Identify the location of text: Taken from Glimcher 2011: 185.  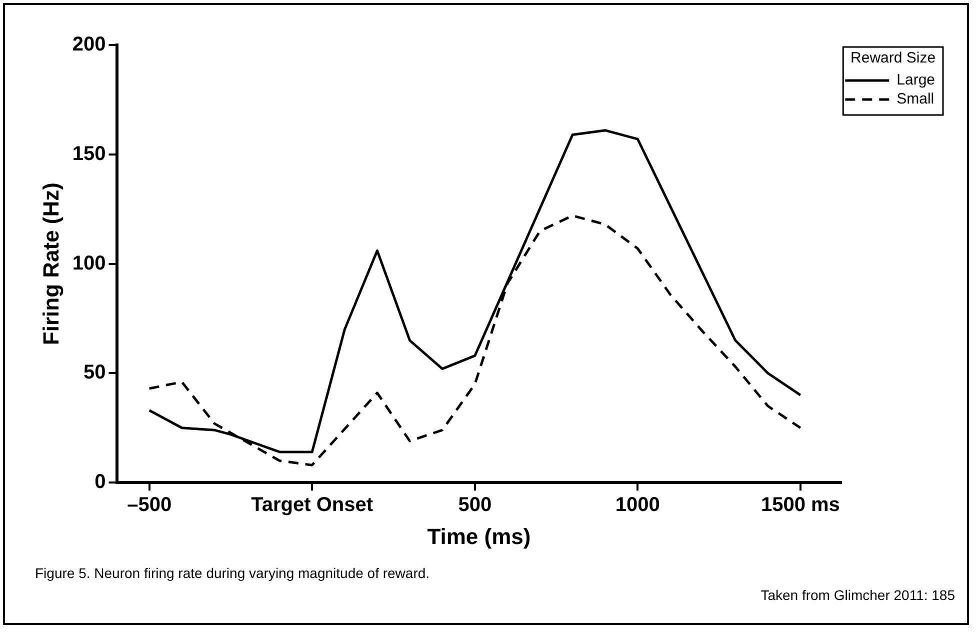
(857, 595).